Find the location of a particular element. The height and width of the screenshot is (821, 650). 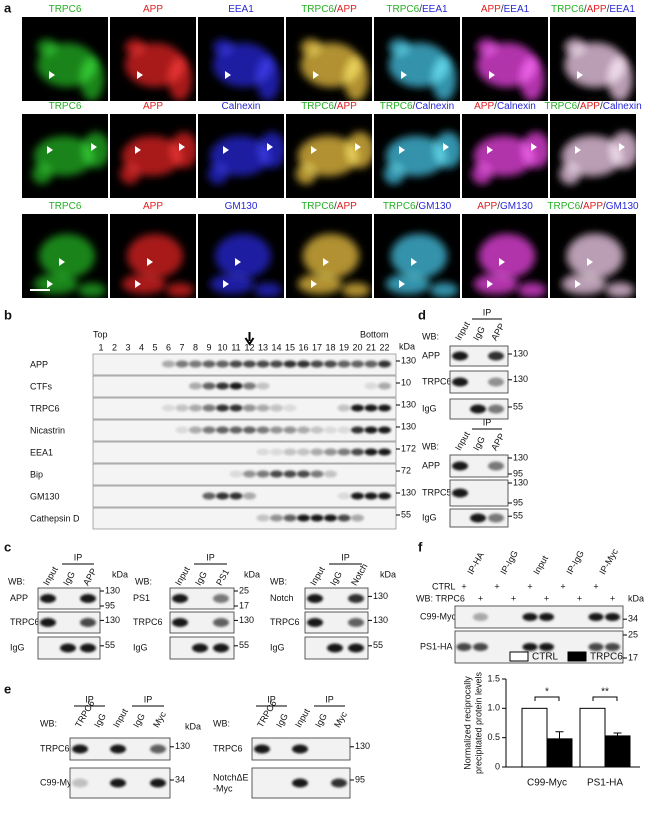

lane-number: 7 is located at coordinates (181, 347).